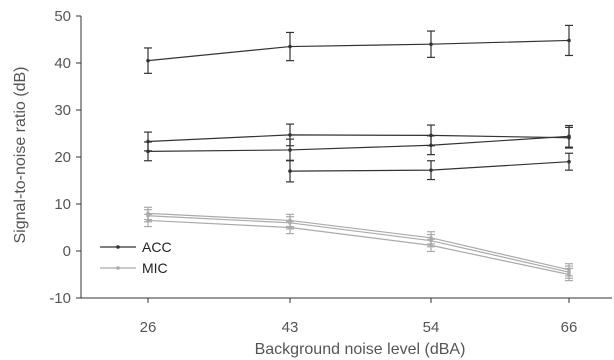 The width and height of the screenshot is (614, 360). Describe the element at coordinates (67, 251) in the screenshot. I see `y-tick-label: 0` at that location.